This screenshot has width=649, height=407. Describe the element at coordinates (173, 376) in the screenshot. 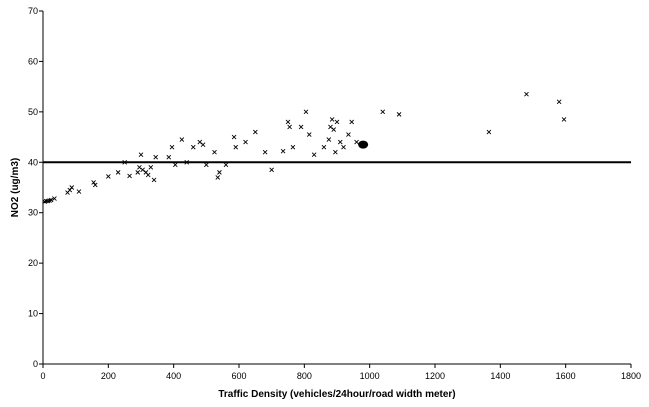

I see `x-tick-label: 400` at that location.